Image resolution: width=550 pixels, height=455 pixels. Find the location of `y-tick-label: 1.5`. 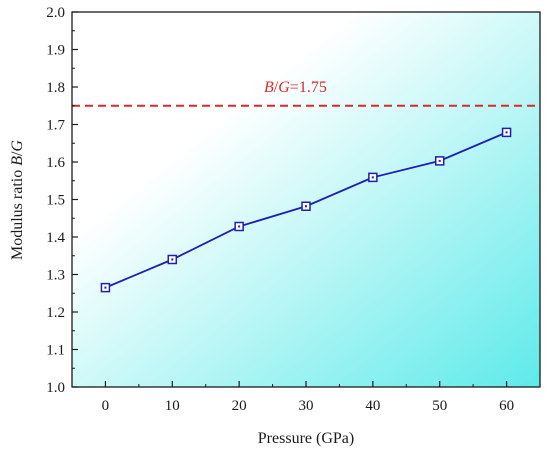

y-tick-label: 1.5 is located at coordinates (55, 201).